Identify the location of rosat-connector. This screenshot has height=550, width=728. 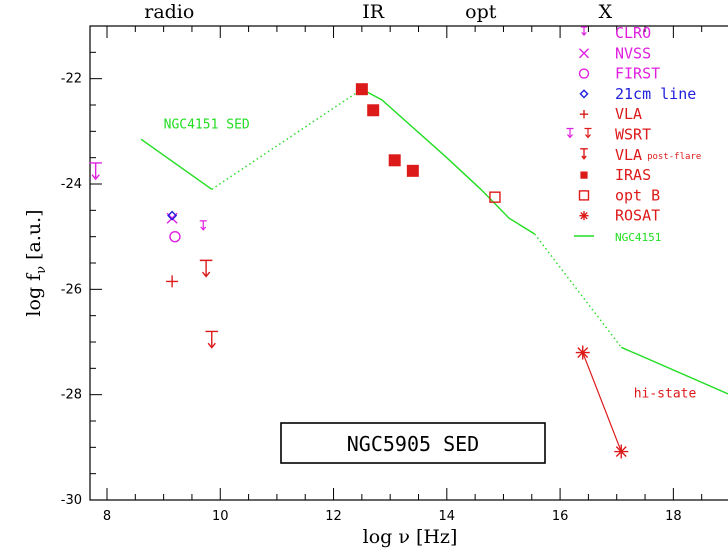
(602, 402).